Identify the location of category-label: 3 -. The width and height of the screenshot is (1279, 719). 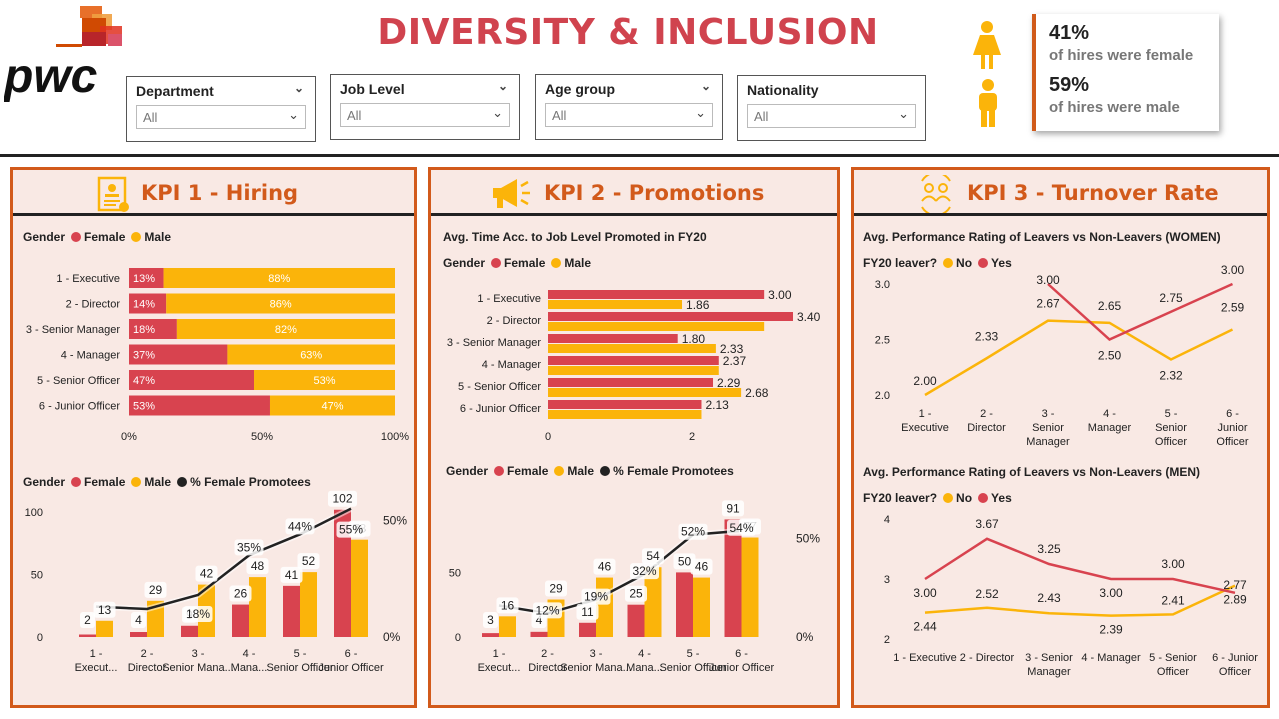
(198, 654).